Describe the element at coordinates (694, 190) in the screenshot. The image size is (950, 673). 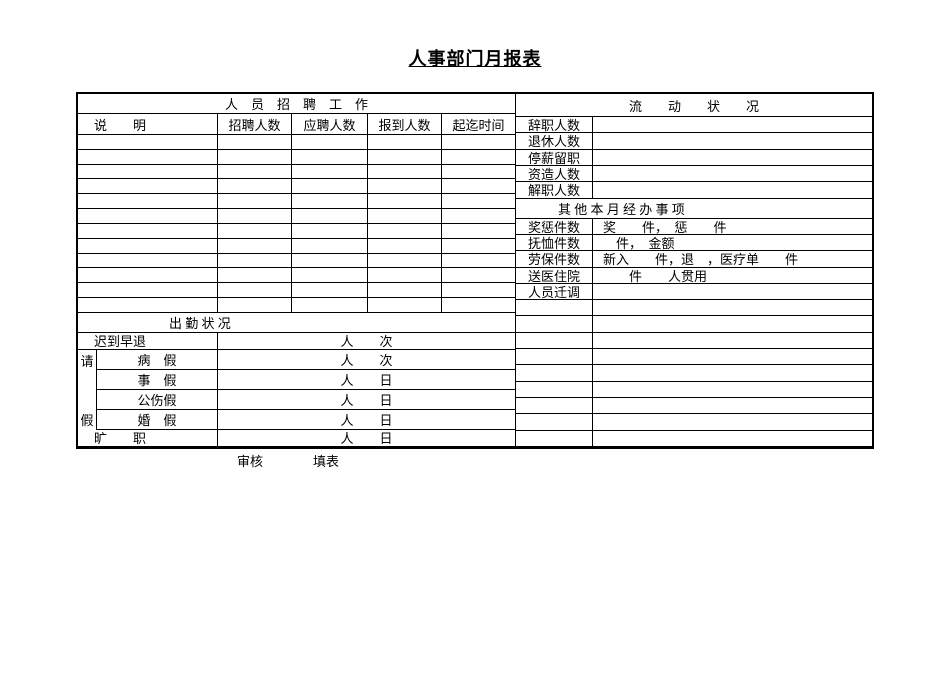
I see `dismissal-row: 解职人数` at that location.